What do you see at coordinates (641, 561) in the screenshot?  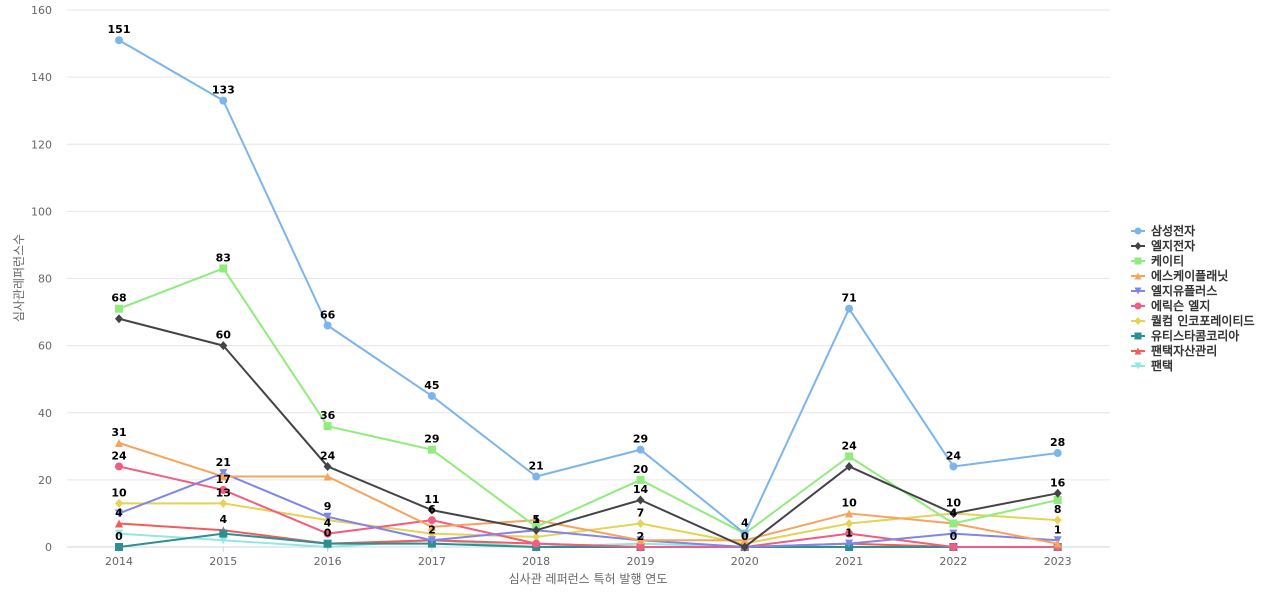 I see `x-tick-label: 2019` at bounding box center [641, 561].